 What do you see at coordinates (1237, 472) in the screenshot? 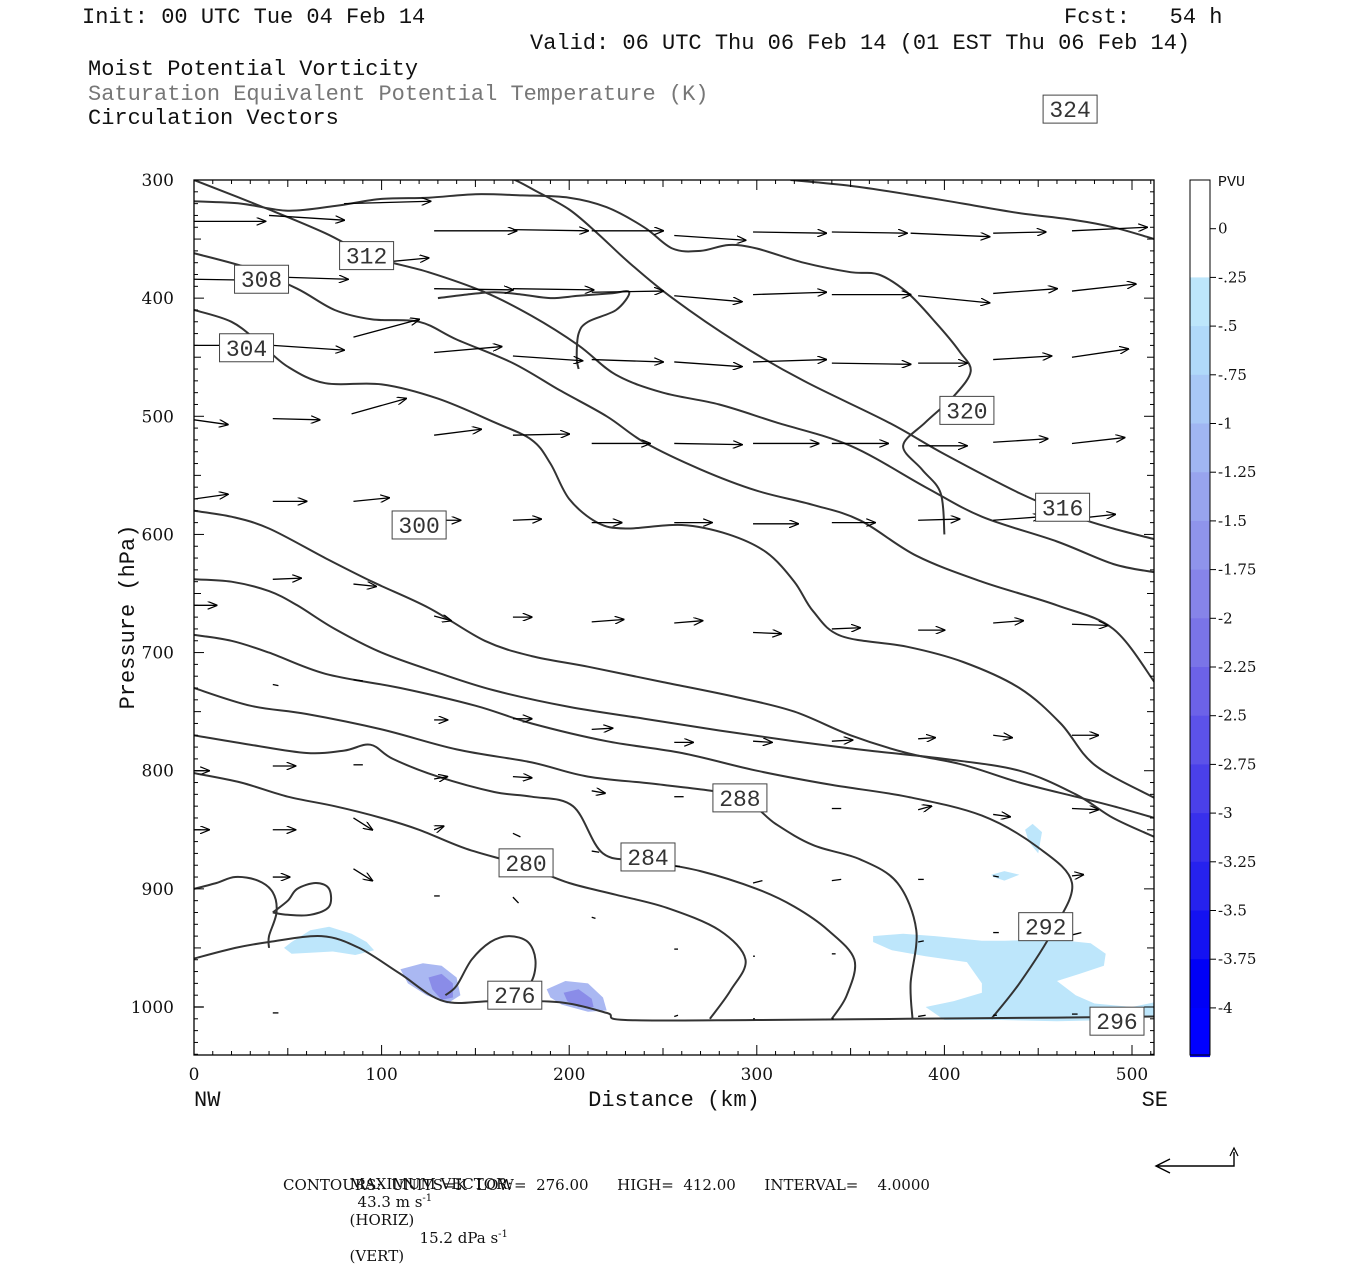
I see `colorbar-label: -1.25` at bounding box center [1237, 472].